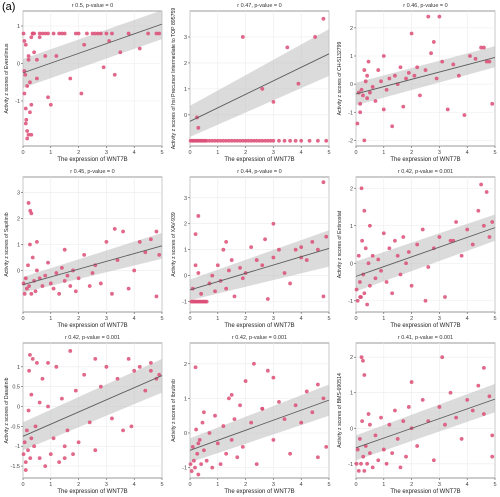  Describe the element at coordinates (259, 326) in the screenshot. I see `x-axis-label: The expression of WNT7B` at that location.